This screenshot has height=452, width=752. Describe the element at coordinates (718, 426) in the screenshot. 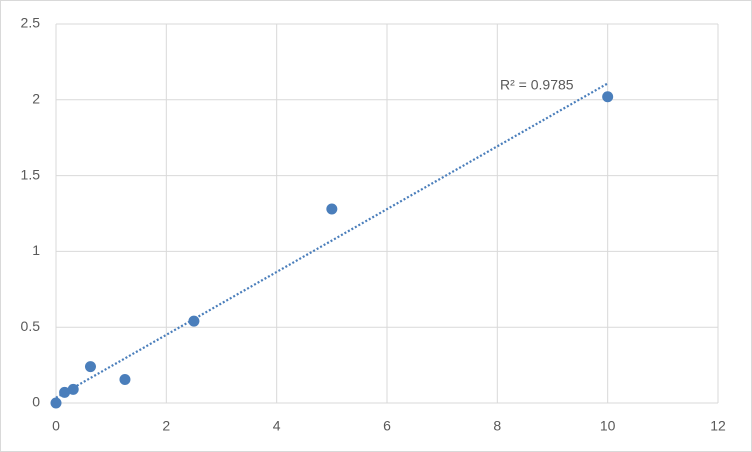

I see `x-tick-label: 12` at that location.